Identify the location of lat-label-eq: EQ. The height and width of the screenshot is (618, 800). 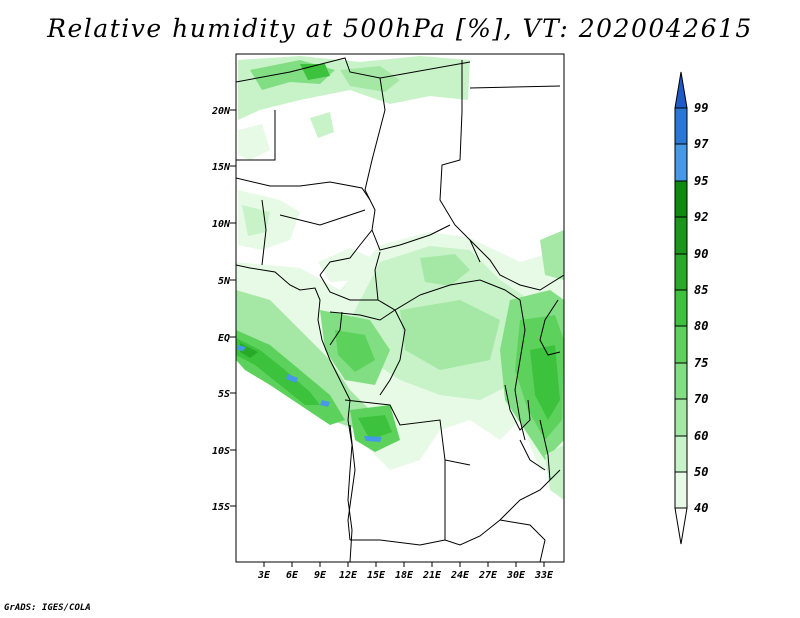
(224, 338).